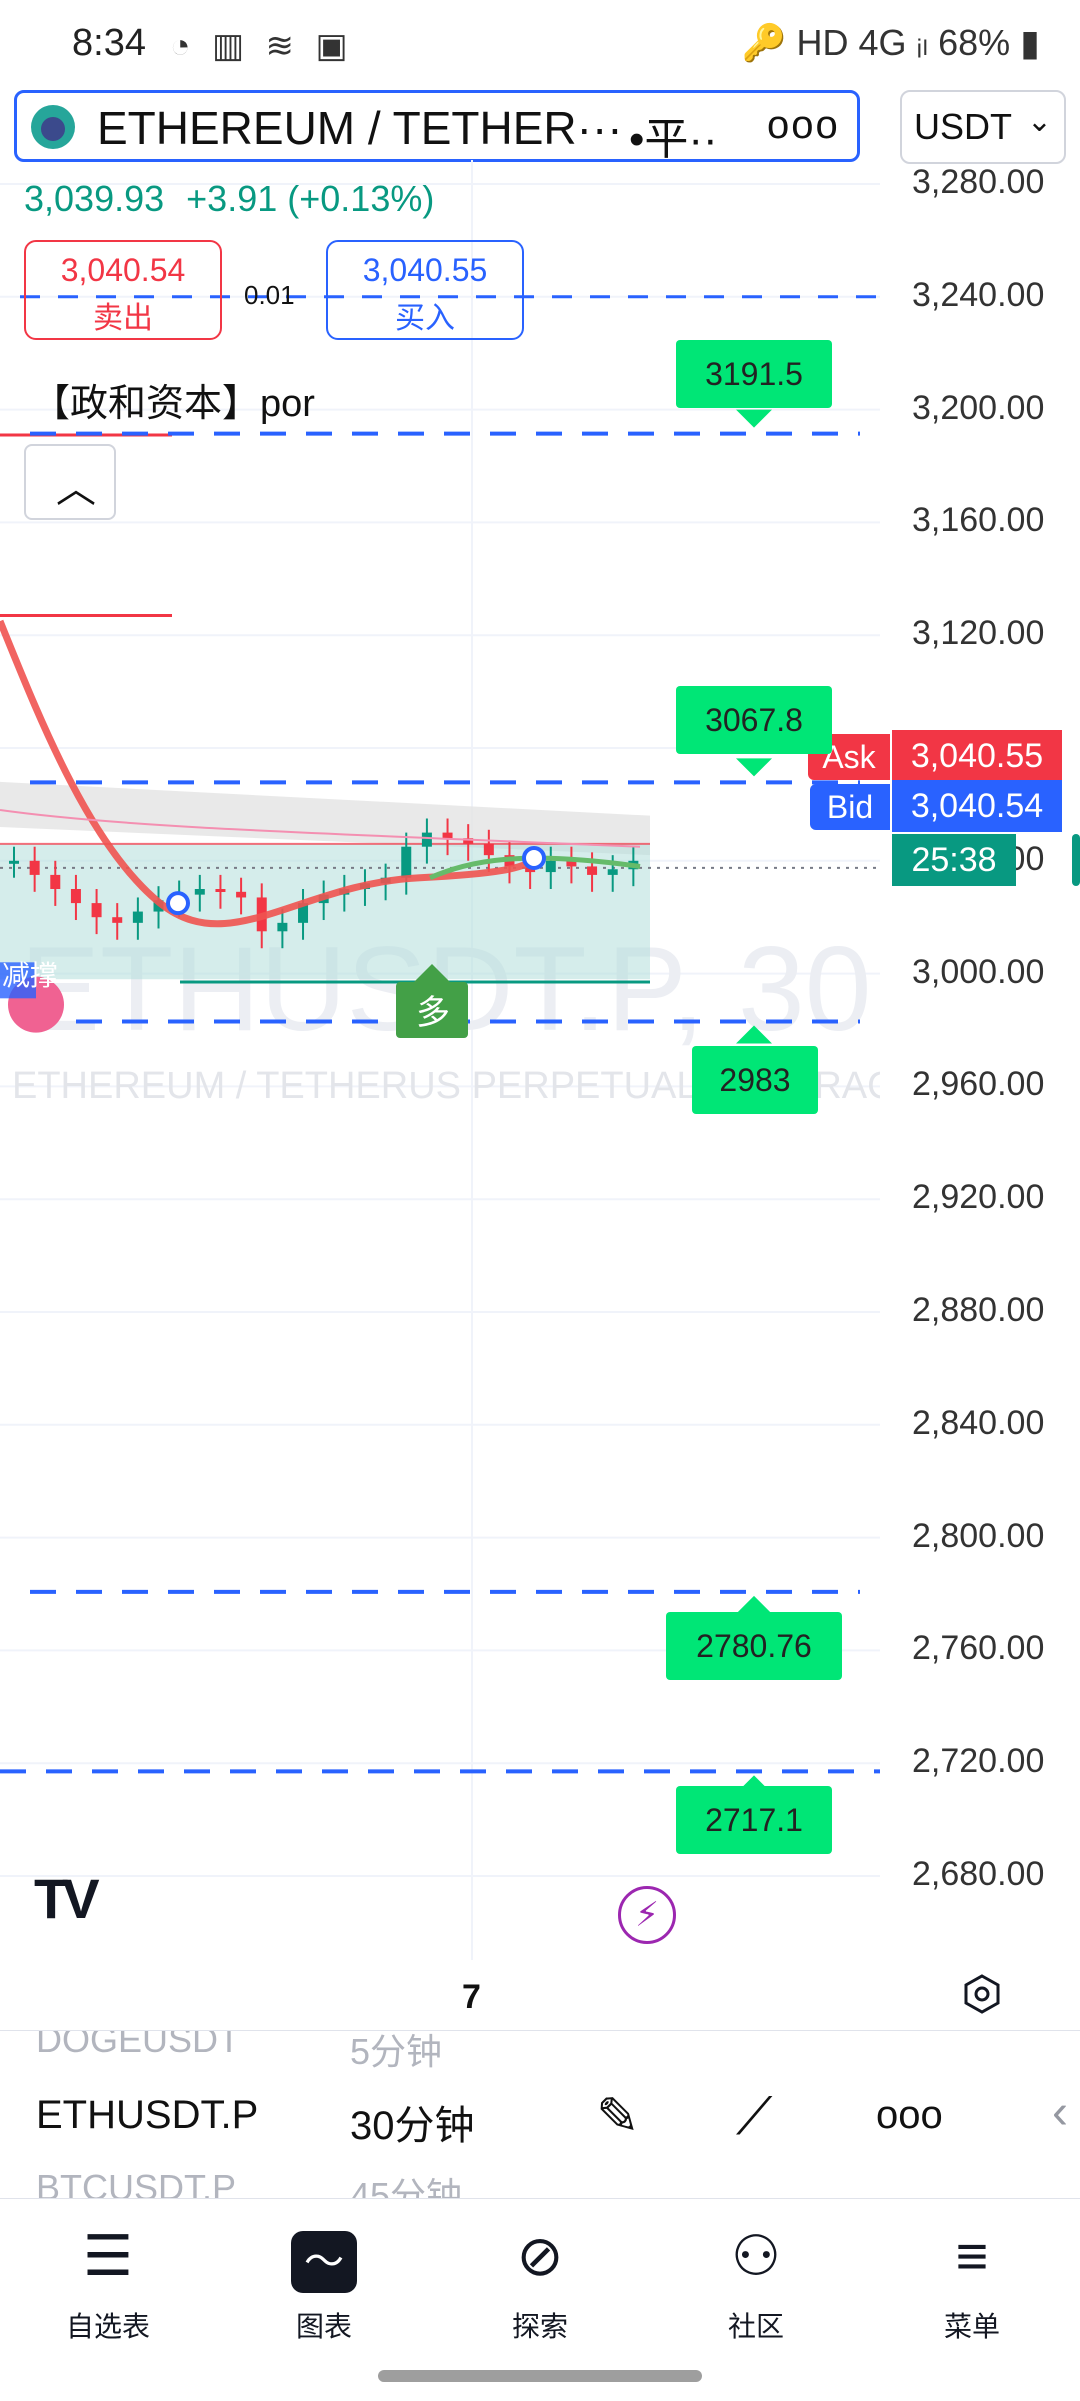  What do you see at coordinates (978, 1310) in the screenshot?
I see `price-axis-label: 2,880.00` at bounding box center [978, 1310].